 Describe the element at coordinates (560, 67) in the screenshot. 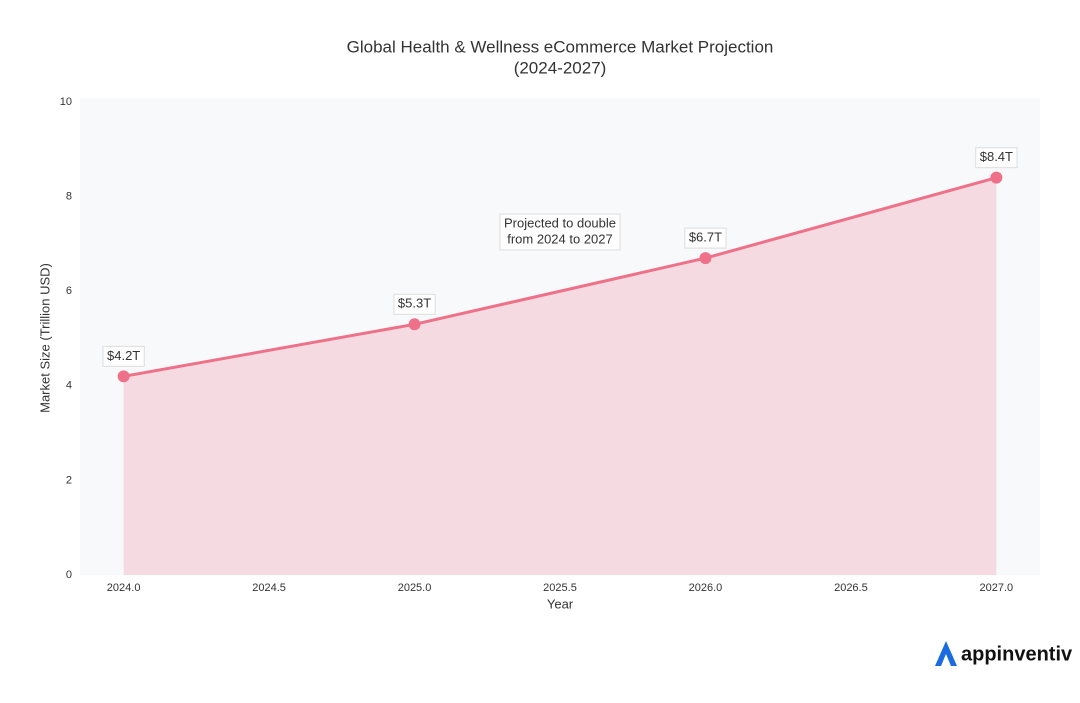

I see `chart-title: (2024-2027)` at that location.